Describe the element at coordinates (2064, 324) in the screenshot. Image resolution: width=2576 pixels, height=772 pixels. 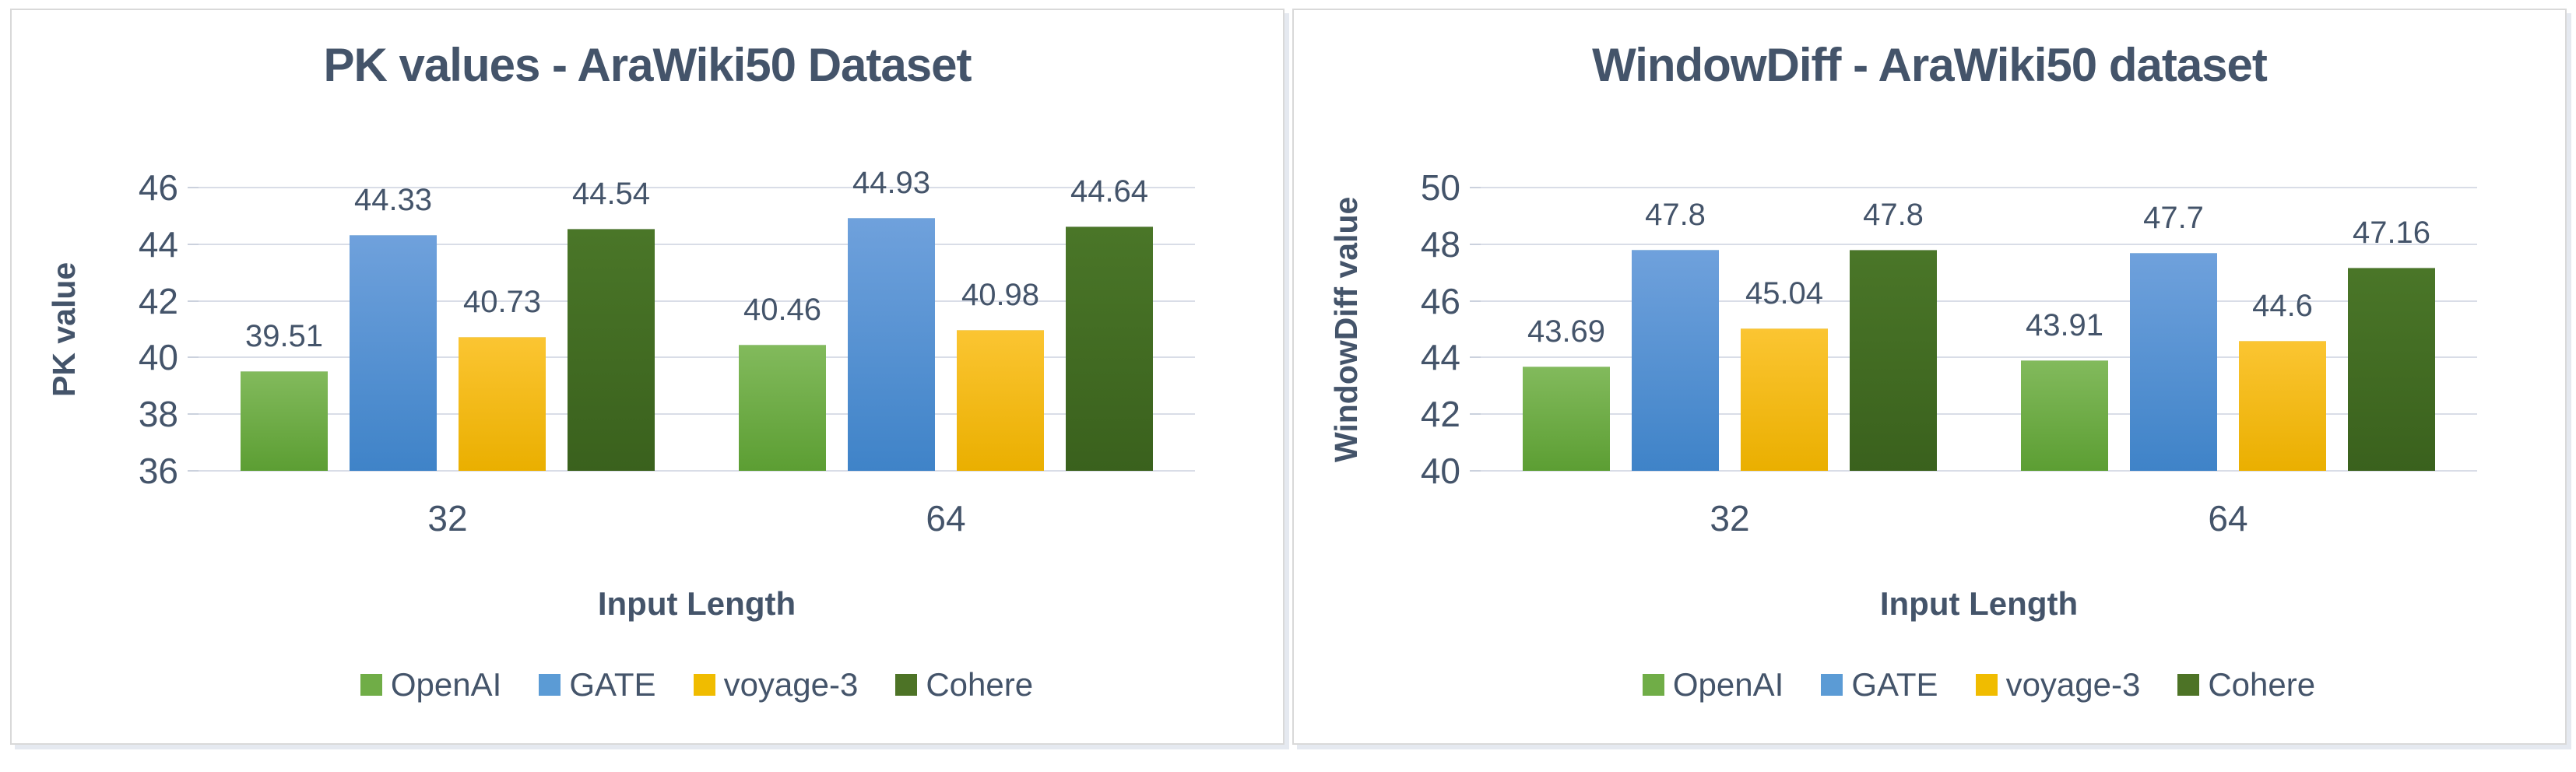
I see `value-label: 43.91` at that location.